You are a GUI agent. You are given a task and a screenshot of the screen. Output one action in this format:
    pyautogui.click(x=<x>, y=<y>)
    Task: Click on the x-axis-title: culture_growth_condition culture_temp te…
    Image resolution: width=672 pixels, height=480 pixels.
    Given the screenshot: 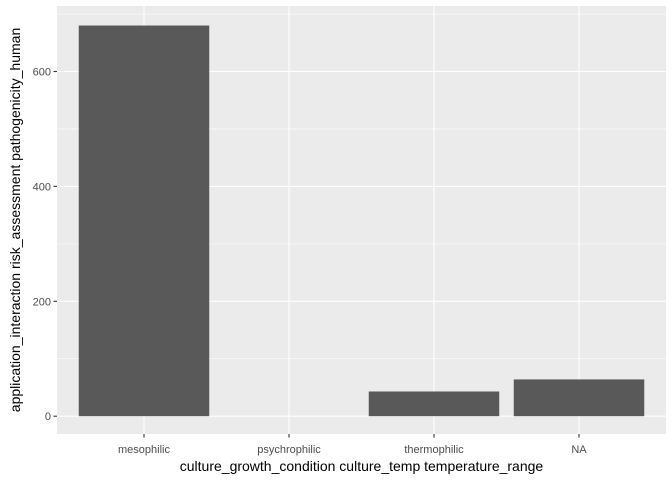 What is the action you would take?
    pyautogui.click(x=362, y=466)
    